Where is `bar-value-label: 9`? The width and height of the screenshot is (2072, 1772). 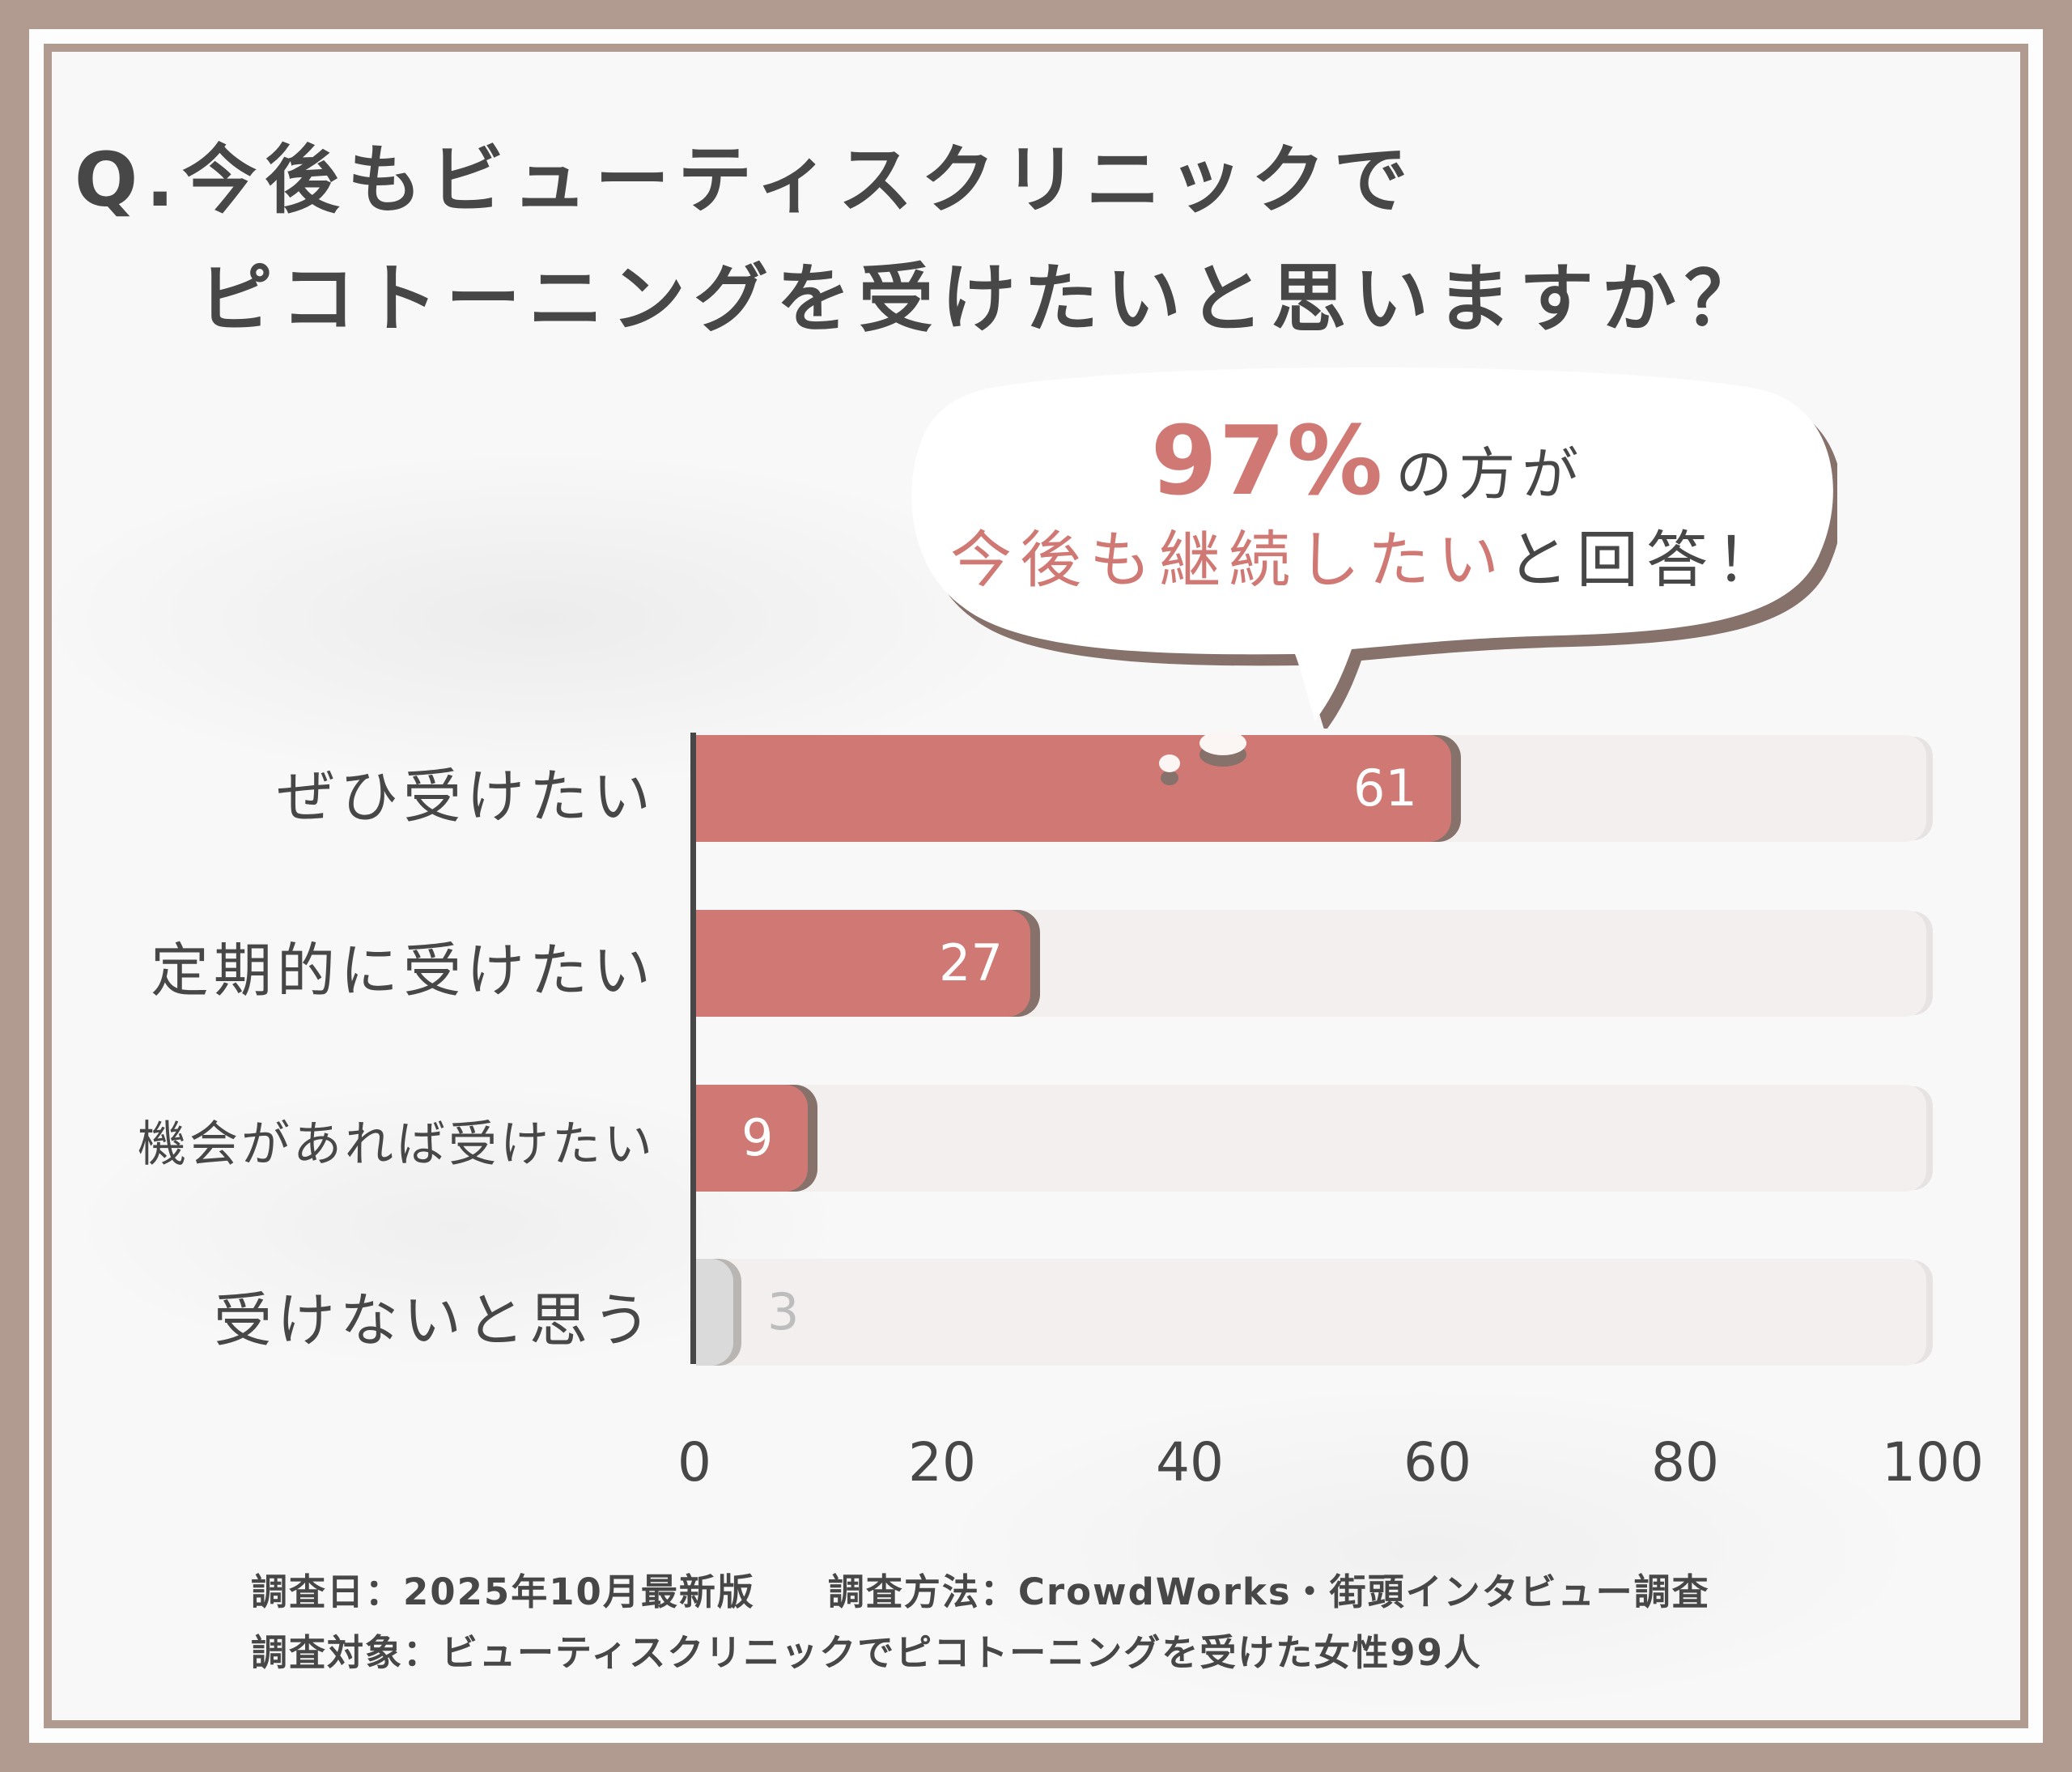 bar-value-label: 9 is located at coordinates (757, 1138).